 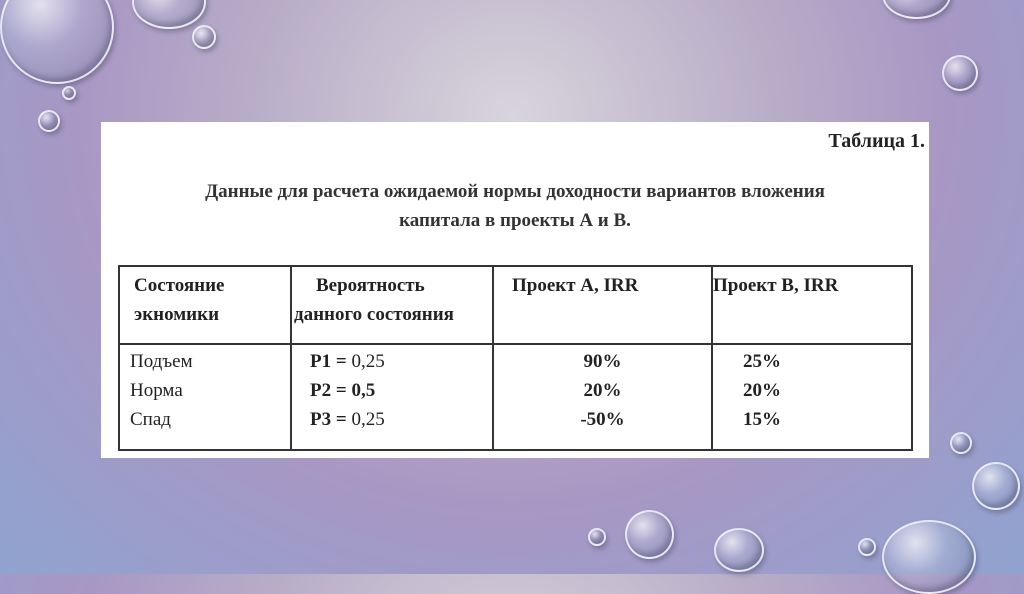 I want to click on table-caption: Таблица 1., so click(x=876, y=141).